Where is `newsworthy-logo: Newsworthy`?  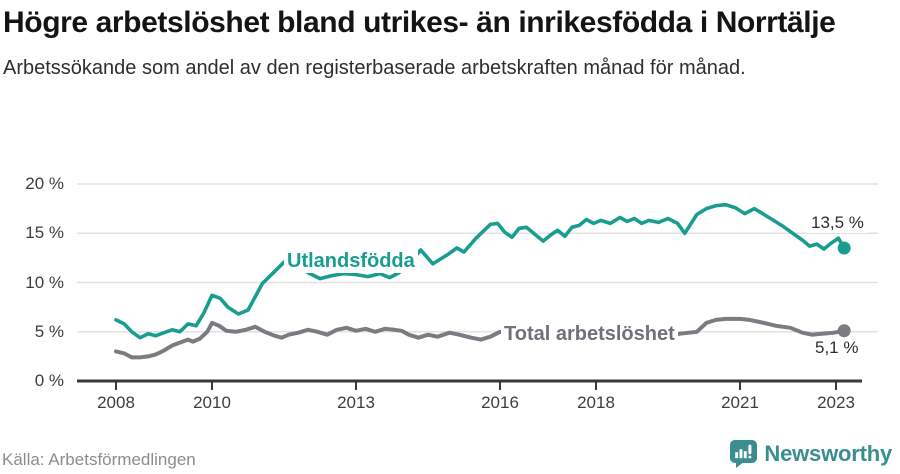
newsworthy-logo: Newsworthy is located at coordinates (811, 454).